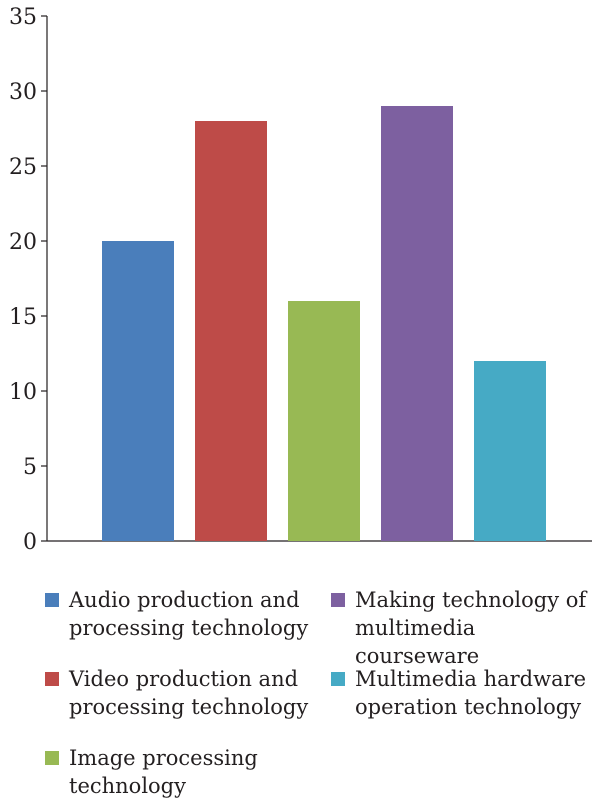 The image size is (600, 806). What do you see at coordinates (30, 467) in the screenshot?
I see `y-tick-label: 5` at bounding box center [30, 467].